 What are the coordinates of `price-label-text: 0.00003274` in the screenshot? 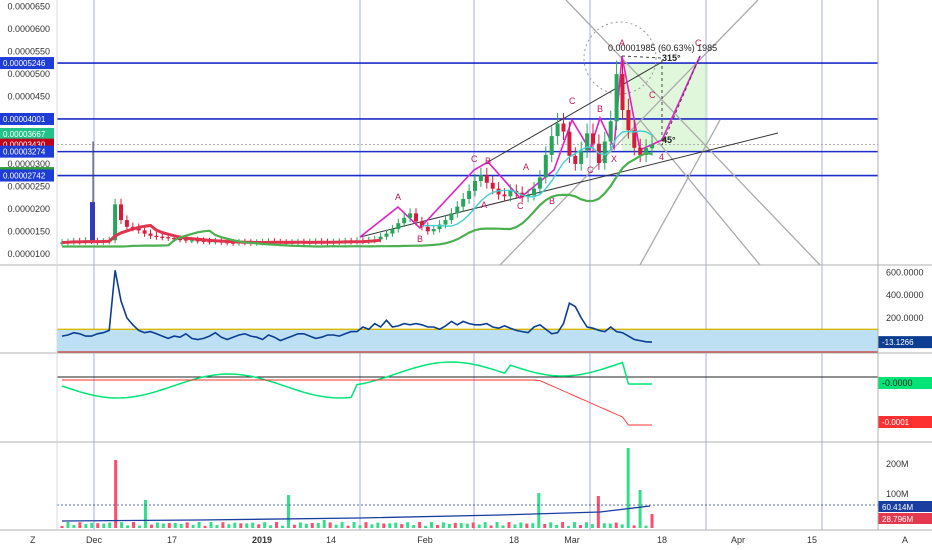 It's located at (24, 152).